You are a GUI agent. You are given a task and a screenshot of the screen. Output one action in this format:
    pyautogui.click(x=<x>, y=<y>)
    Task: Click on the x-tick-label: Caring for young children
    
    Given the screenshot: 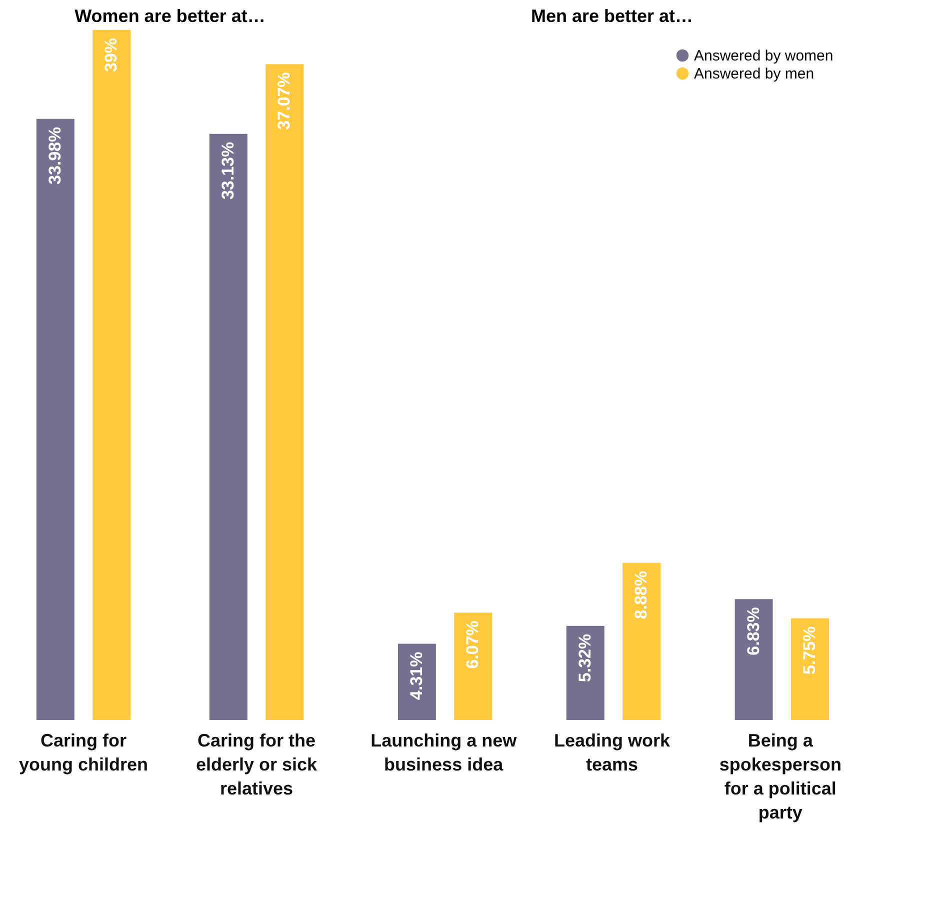 What is the action you would take?
    pyautogui.click(x=83, y=752)
    